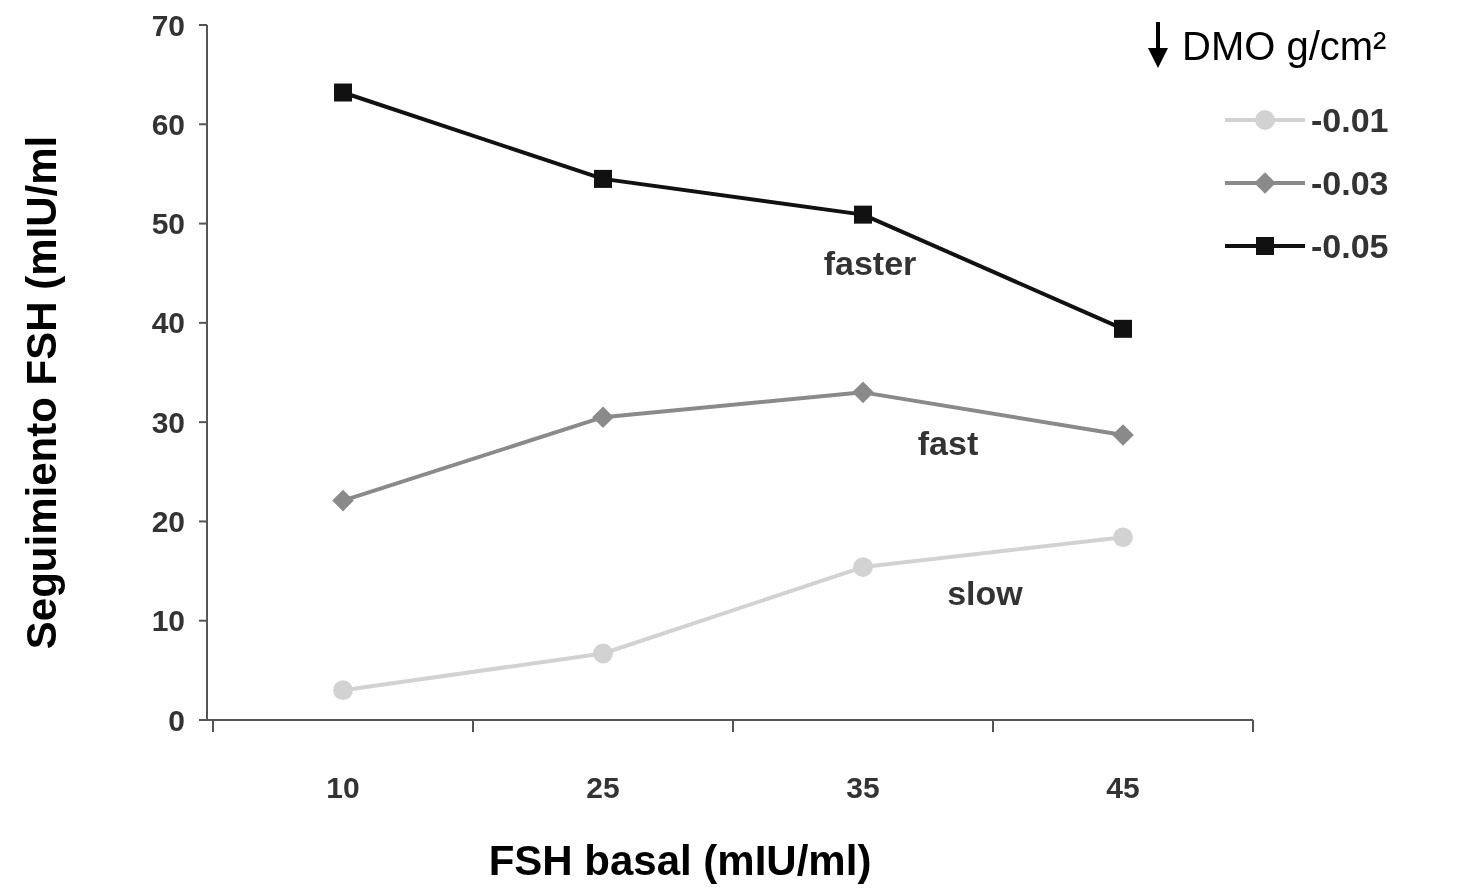 Image resolution: width=1466 pixels, height=889 pixels. Describe the element at coordinates (1123, 787) in the screenshot. I see `x-tick-label: 45` at that location.